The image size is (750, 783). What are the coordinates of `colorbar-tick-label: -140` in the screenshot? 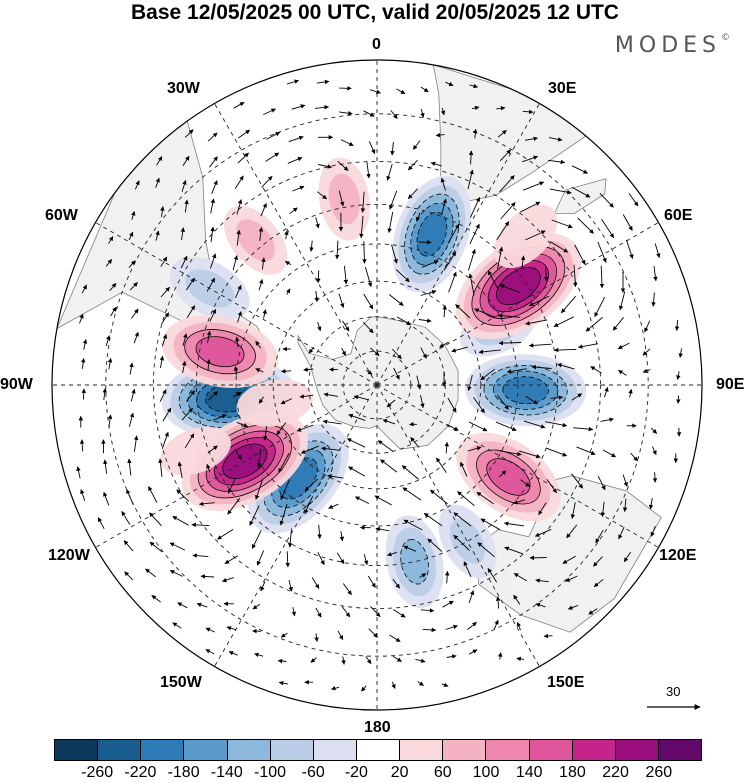 It's located at (226, 772).